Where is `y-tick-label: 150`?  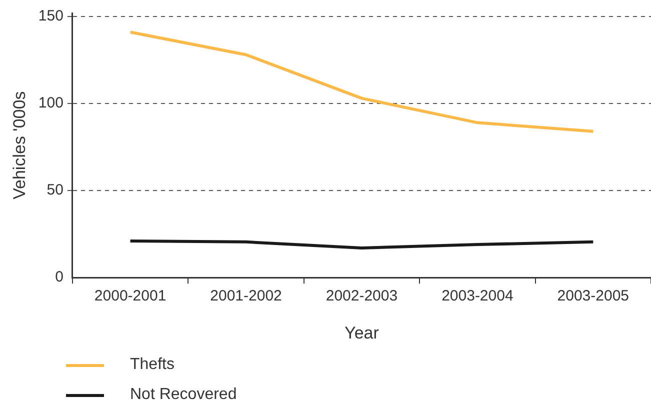
y-tick-label: 150 is located at coordinates (51, 16).